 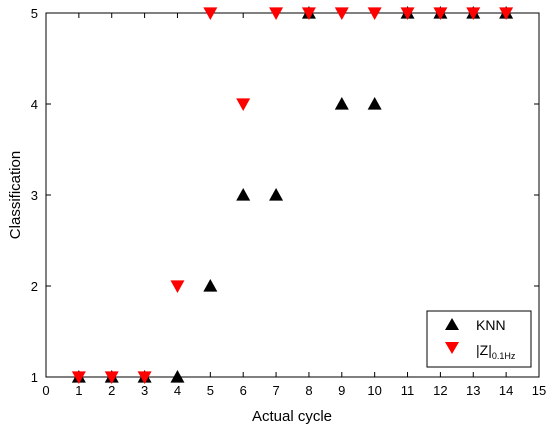 What do you see at coordinates (111, 390) in the screenshot?
I see `x-tick-label: 2` at bounding box center [111, 390].